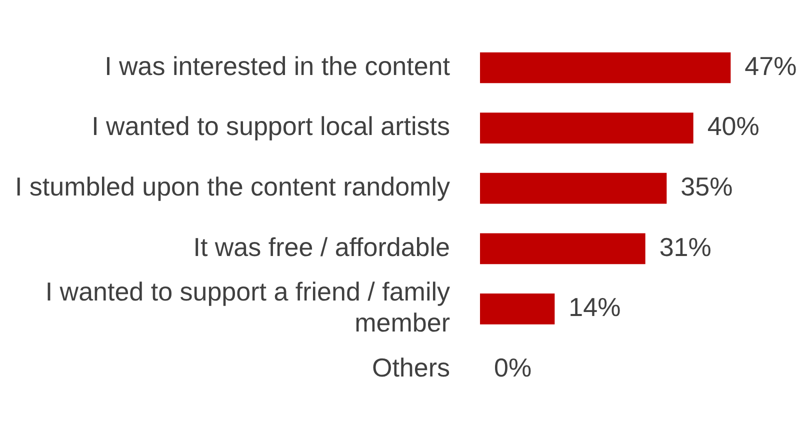  I want to click on y-tick-label: It was free / affordable, so click(321, 247).